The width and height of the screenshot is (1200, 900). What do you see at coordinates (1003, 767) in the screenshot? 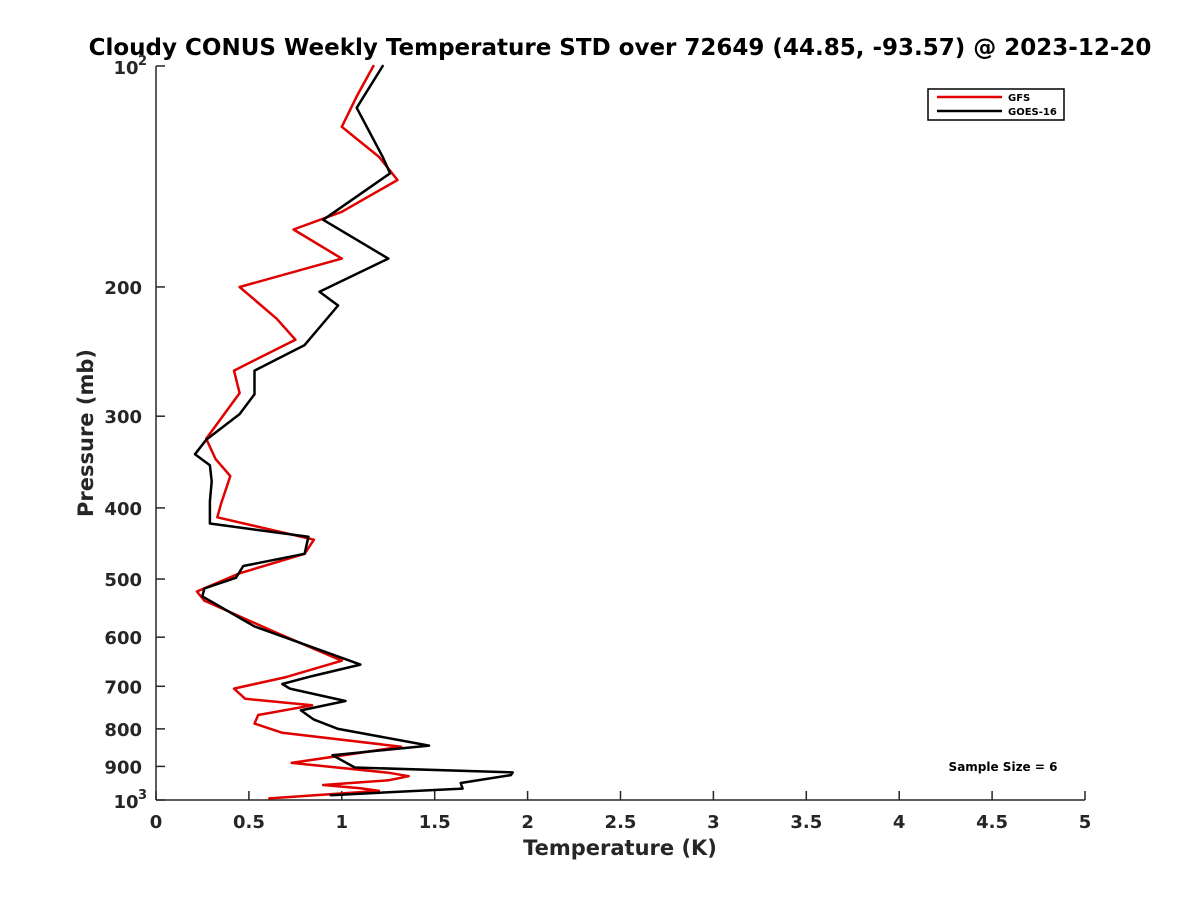
I see `sample-size-annotation: Sample Size = 6` at bounding box center [1003, 767].